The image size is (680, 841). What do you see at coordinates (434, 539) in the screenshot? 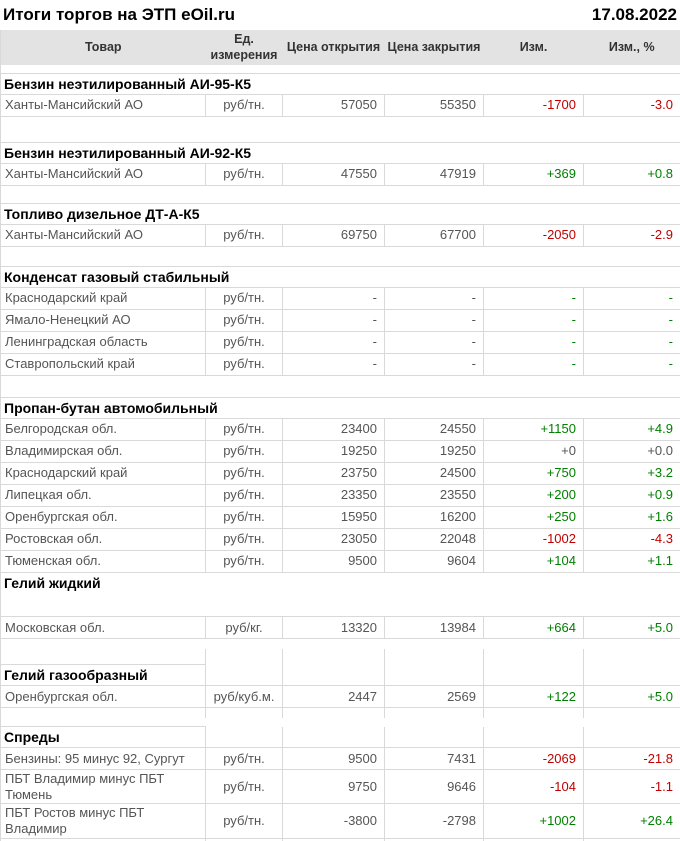
I see `close-price-cell: 22048` at bounding box center [434, 539].